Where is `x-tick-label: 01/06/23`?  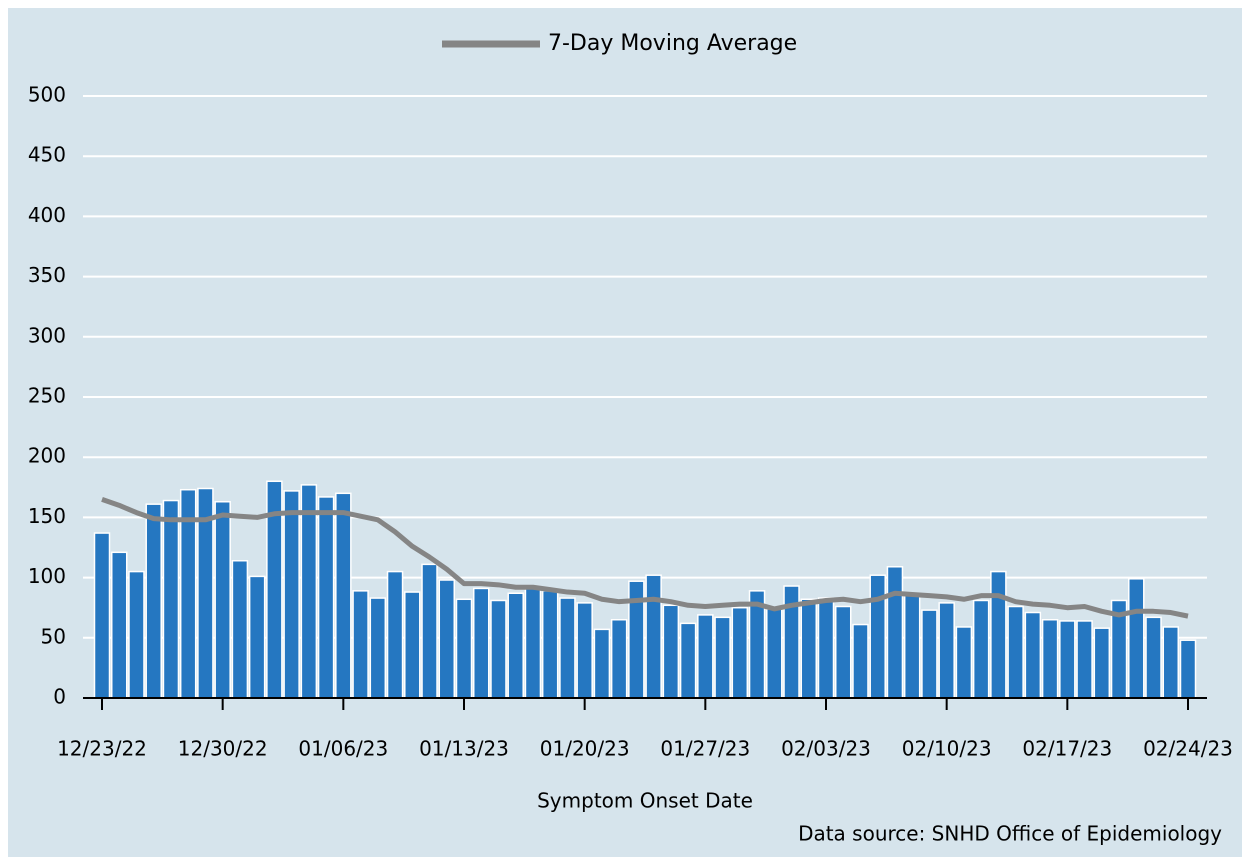
x-tick-label: 01/06/23 is located at coordinates (343, 749).